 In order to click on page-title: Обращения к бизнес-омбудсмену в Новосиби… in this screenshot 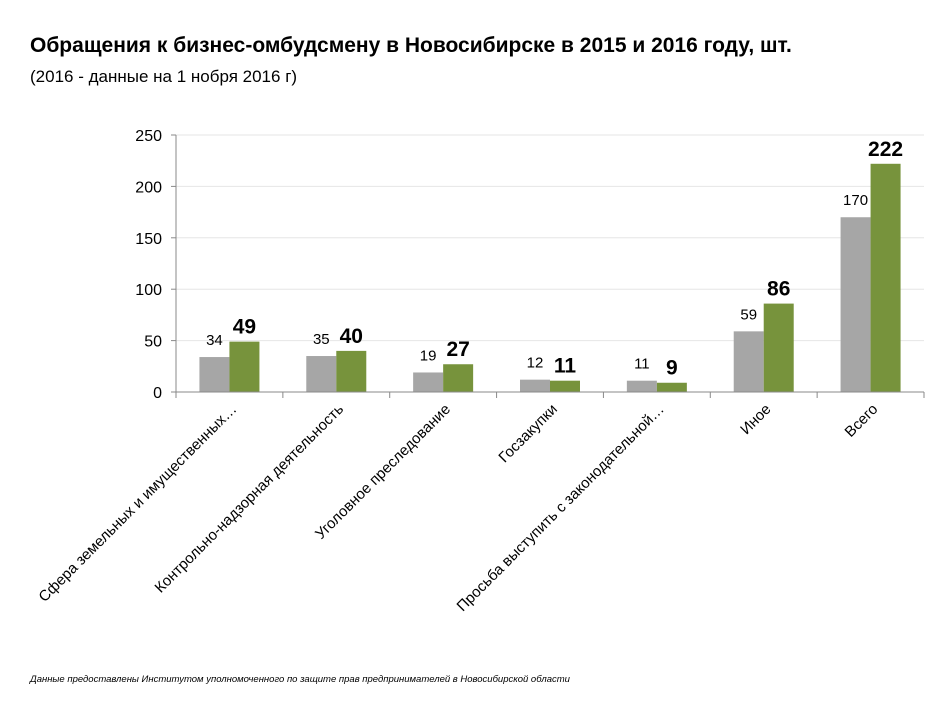, I will do `click(411, 45)`.